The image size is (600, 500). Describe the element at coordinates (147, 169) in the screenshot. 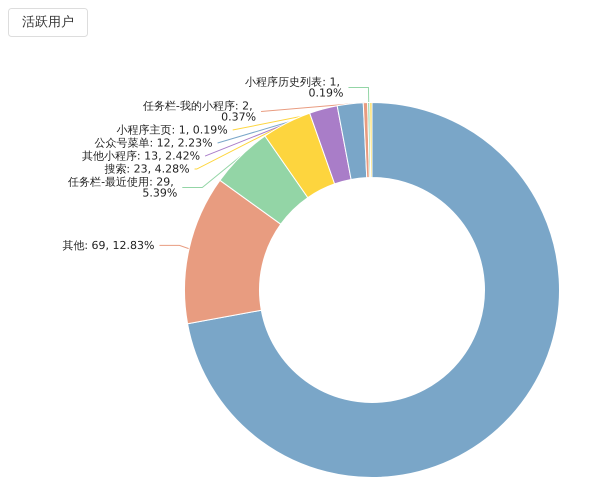

I see `slice-label: 搜索: 23, 4.28%` at that location.